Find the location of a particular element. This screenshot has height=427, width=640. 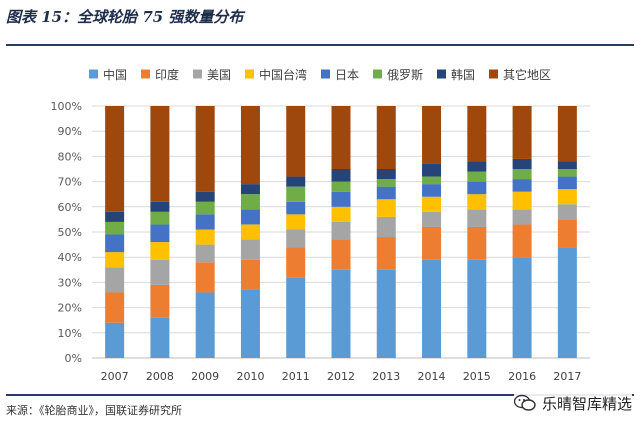

y-tick-label: 70% is located at coordinates (70, 182).